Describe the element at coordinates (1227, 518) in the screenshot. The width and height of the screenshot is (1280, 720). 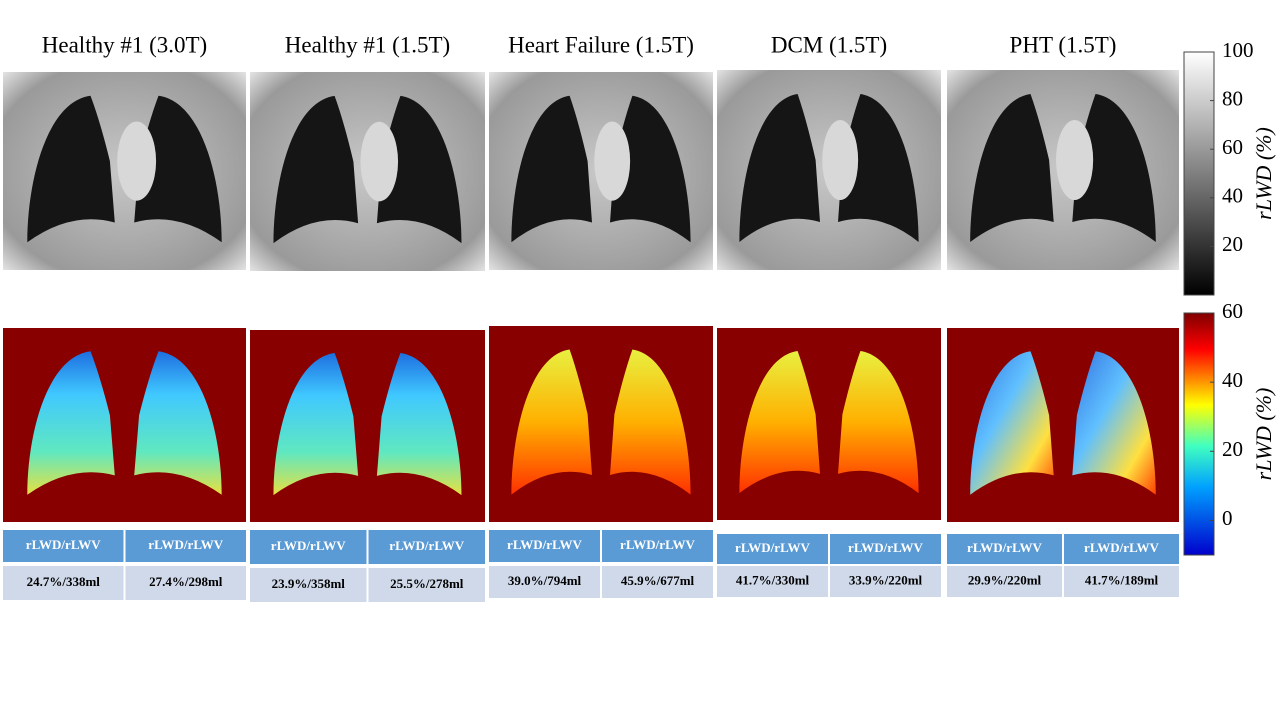
I see `colorbar-tick-label: 0` at that location.